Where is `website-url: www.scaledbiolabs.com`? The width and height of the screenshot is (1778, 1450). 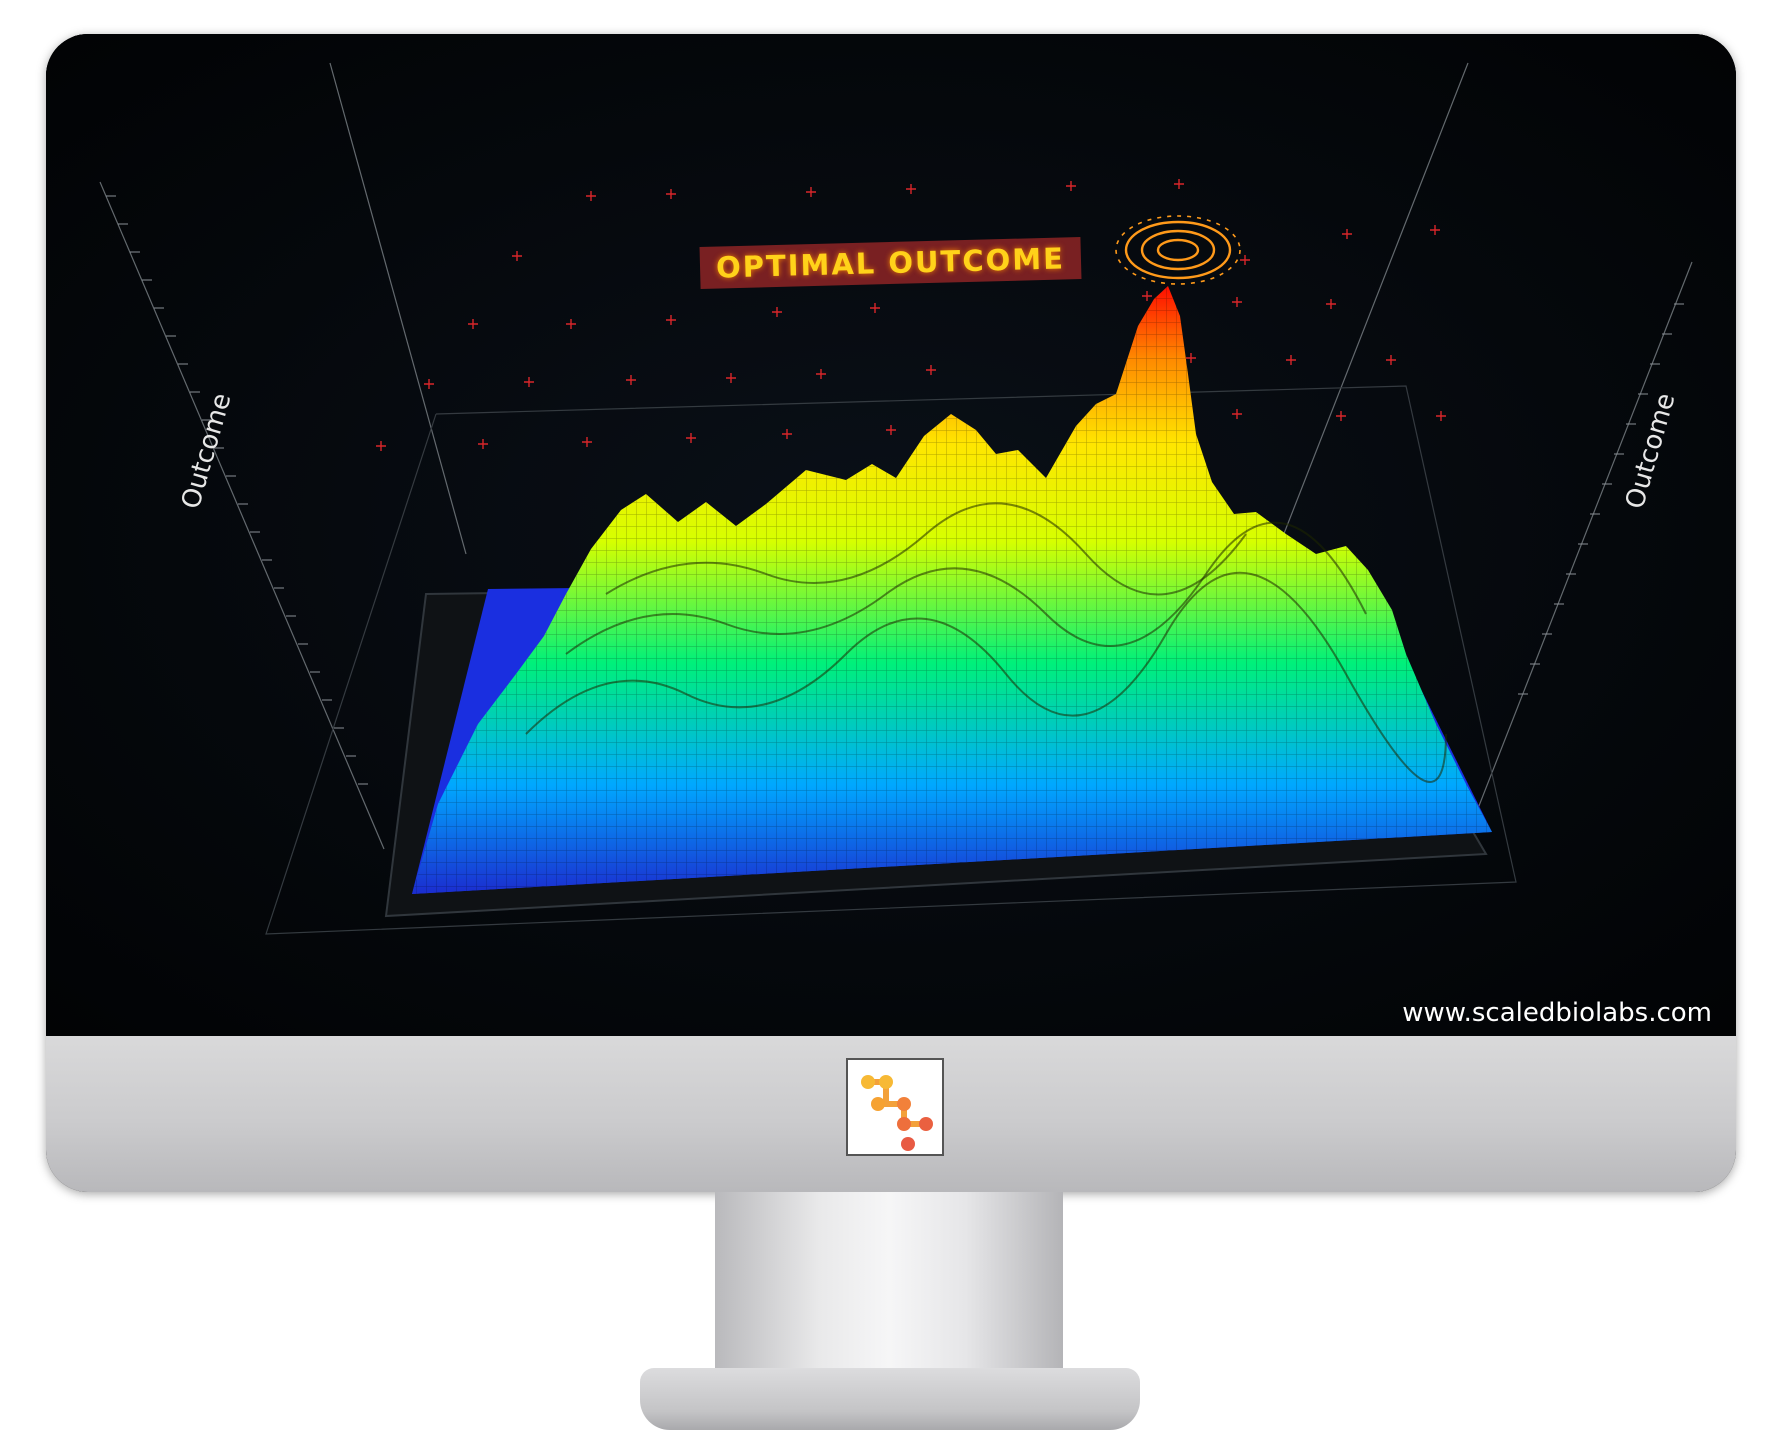
website-url: www.scaledbiolabs.com is located at coordinates (1557, 1013).